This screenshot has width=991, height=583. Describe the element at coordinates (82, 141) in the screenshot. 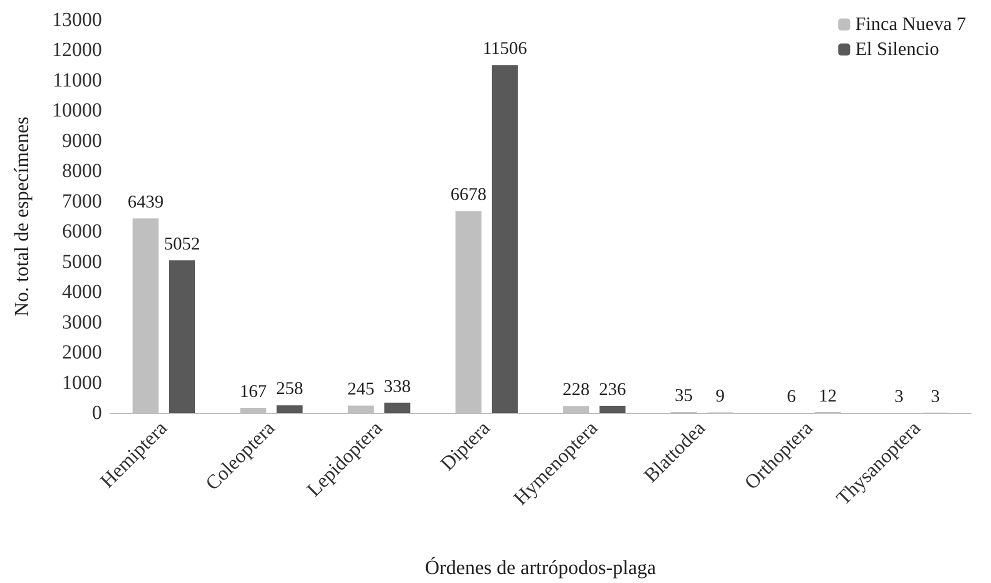

I see `y-tick-label: 9000` at that location.